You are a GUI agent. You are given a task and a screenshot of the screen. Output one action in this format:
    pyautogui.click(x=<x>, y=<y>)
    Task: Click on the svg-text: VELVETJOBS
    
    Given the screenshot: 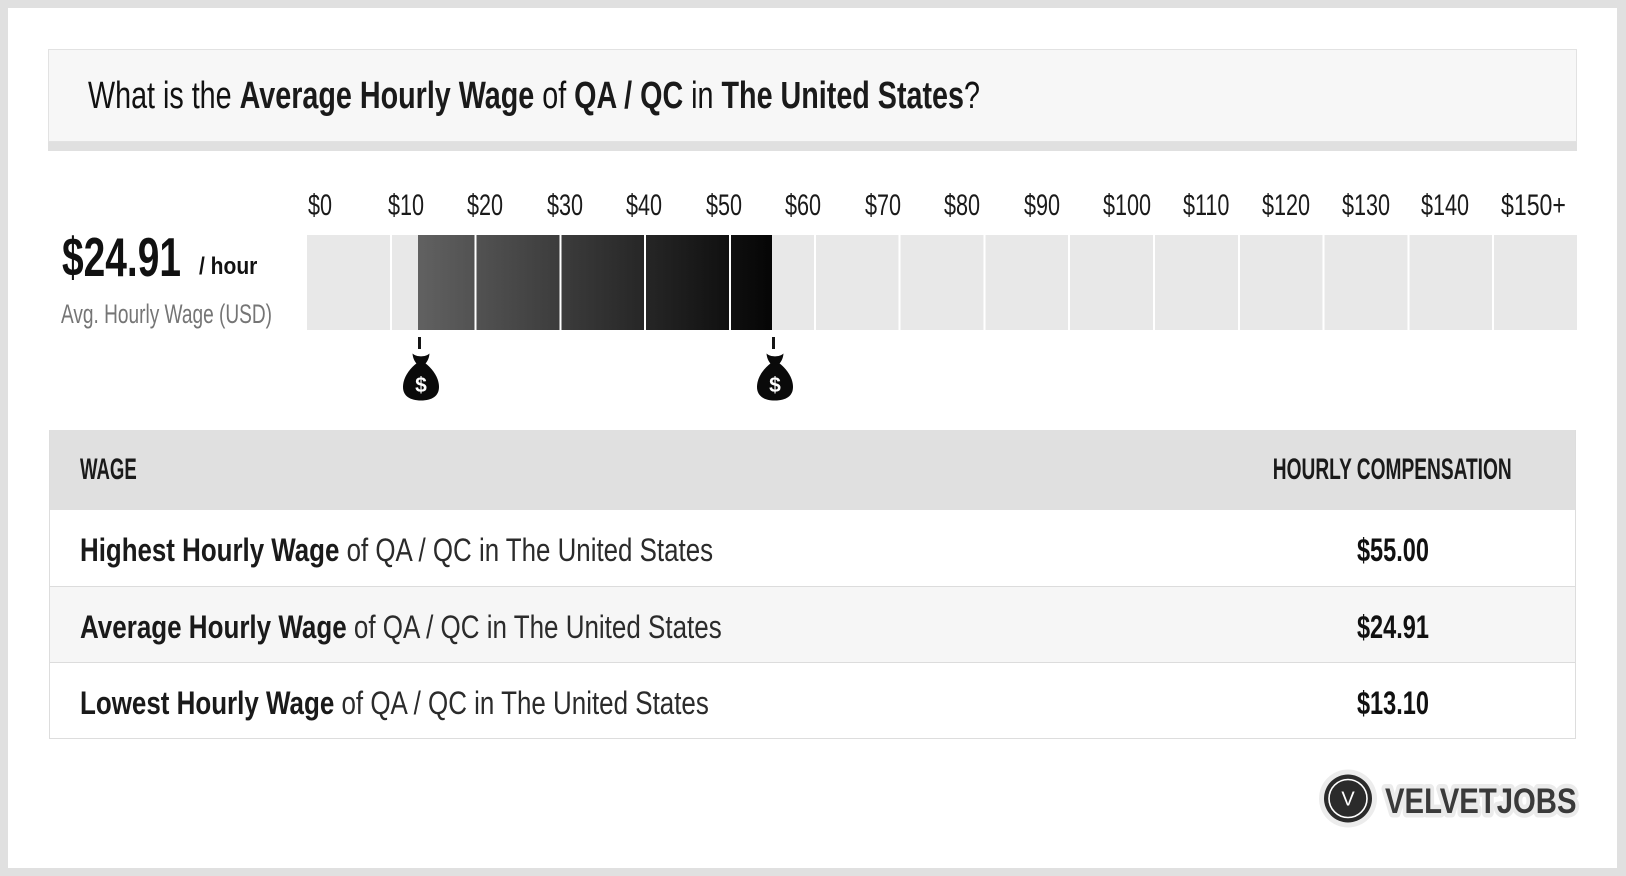 What is the action you would take?
    pyautogui.click(x=1480, y=801)
    